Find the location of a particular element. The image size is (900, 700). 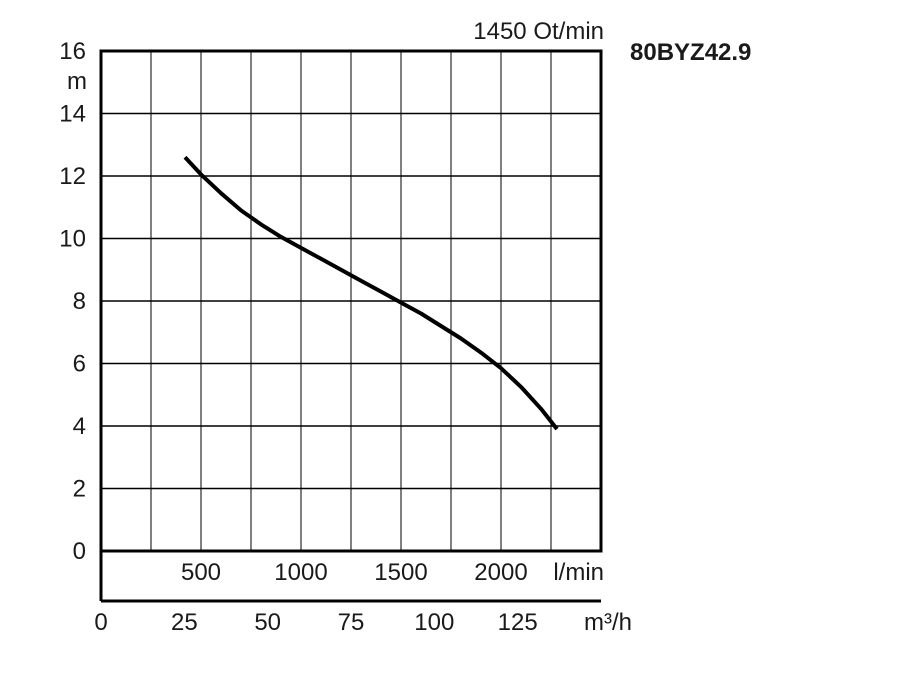

x2-tick-label: 25 is located at coordinates (184, 622).